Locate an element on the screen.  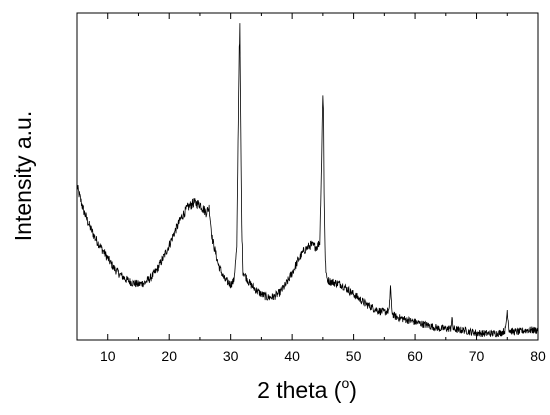
x-axis-label-superscript: o is located at coordinates (345, 383).